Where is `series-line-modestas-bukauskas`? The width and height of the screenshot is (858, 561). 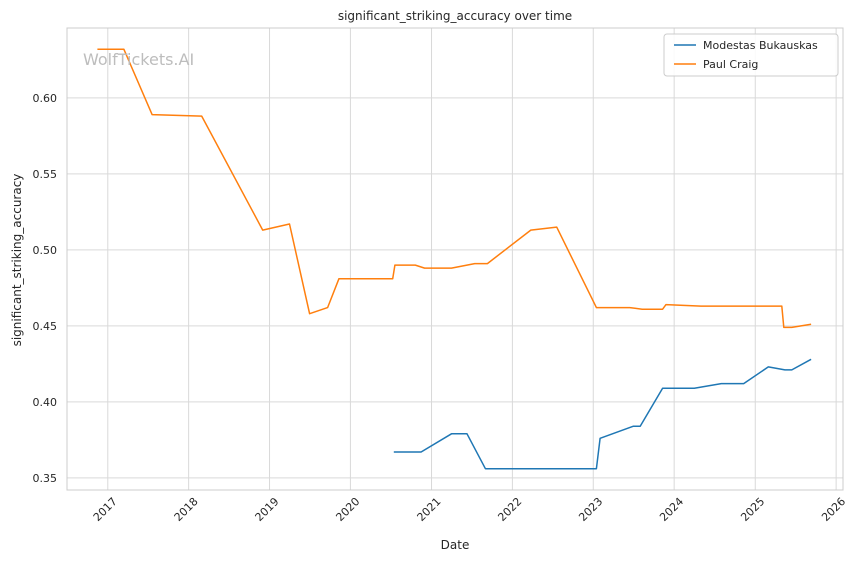
series-line-modestas-bukauskas is located at coordinates (602, 414).